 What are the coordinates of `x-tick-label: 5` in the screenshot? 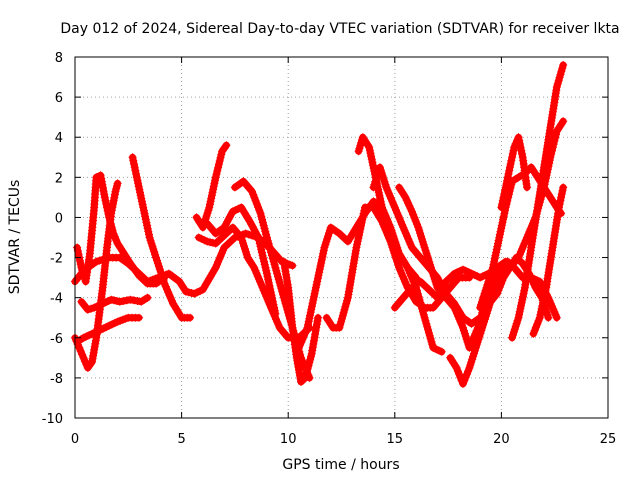 It's located at (181, 439).